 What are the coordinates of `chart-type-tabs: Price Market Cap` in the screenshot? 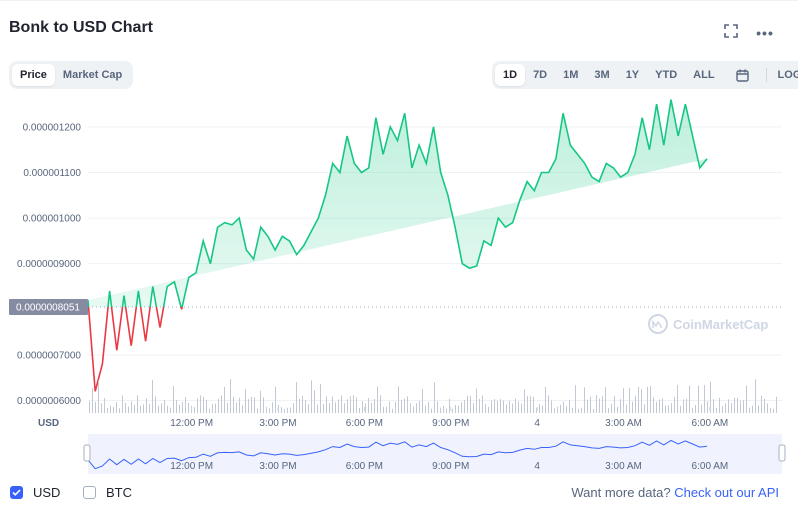 It's located at (71, 75).